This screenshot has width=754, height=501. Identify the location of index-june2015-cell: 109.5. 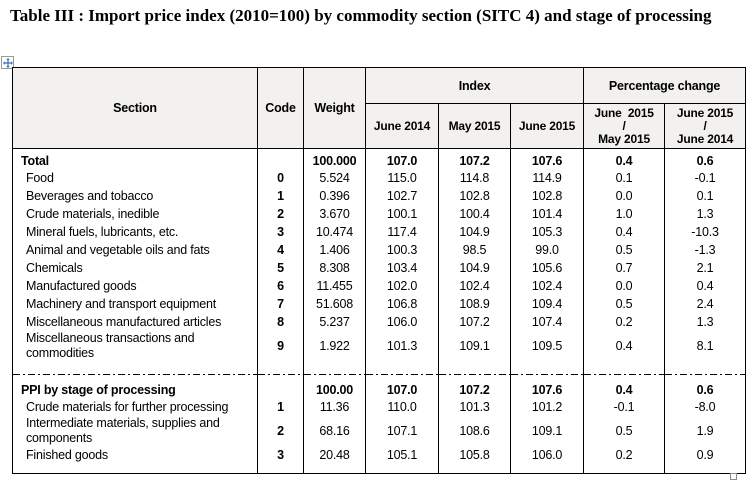
(547, 346).